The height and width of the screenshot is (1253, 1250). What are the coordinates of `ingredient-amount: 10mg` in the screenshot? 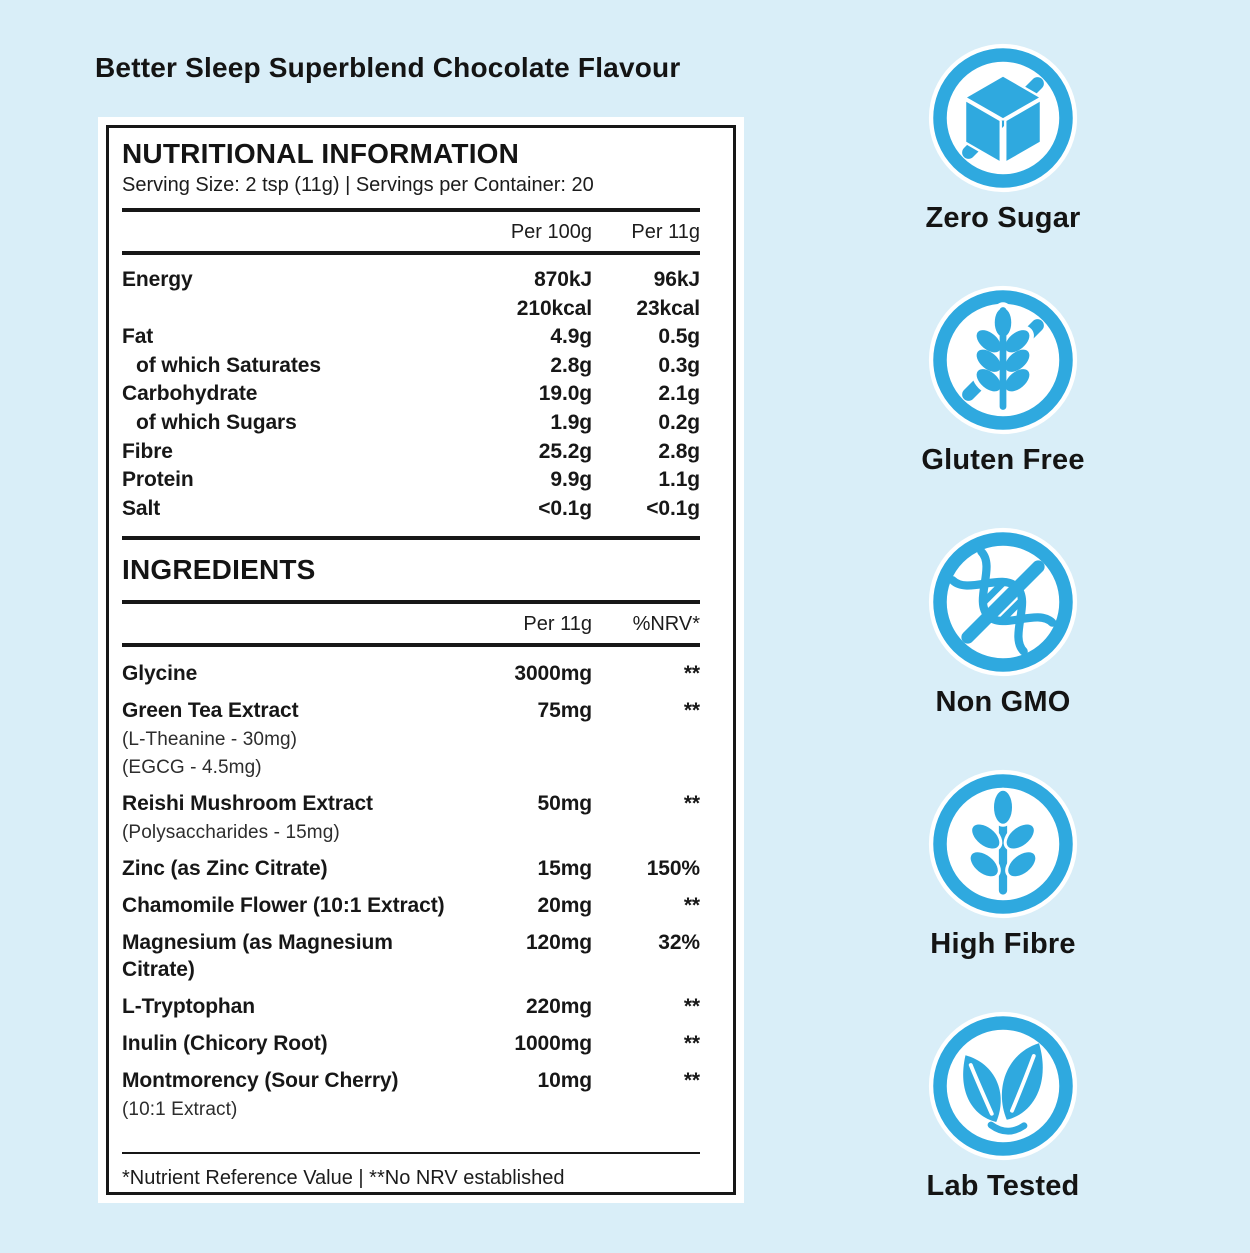 It's located at (565, 1081).